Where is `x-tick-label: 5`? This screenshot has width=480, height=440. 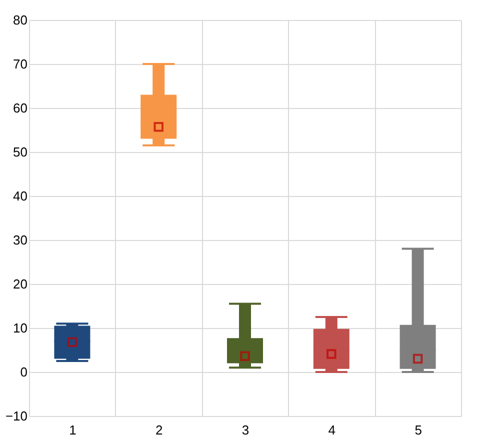
x-tick-label: 5 is located at coordinates (418, 430).